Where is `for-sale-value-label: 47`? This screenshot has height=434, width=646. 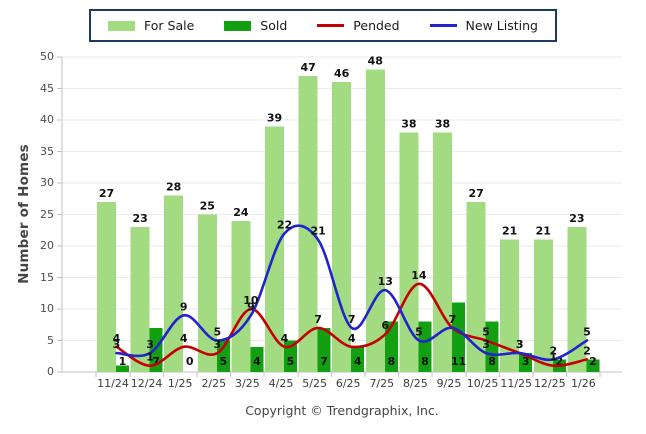 for-sale-value-label: 47 is located at coordinates (307, 67).